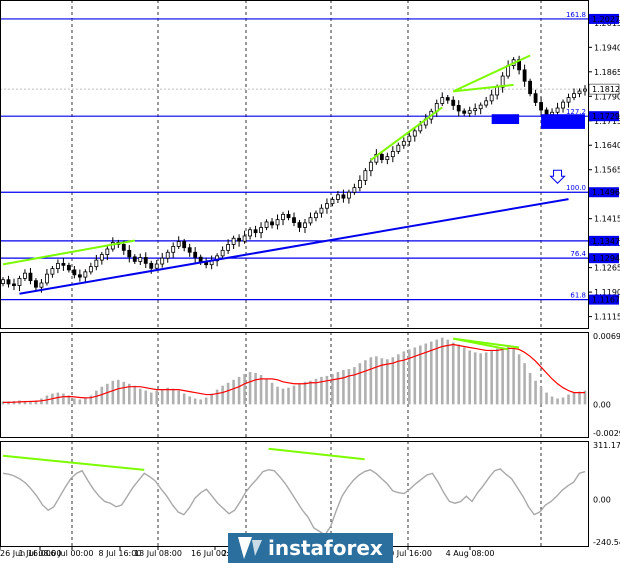 The image size is (620, 563). I want to click on fib-level-label: 76.4, so click(578, 254).